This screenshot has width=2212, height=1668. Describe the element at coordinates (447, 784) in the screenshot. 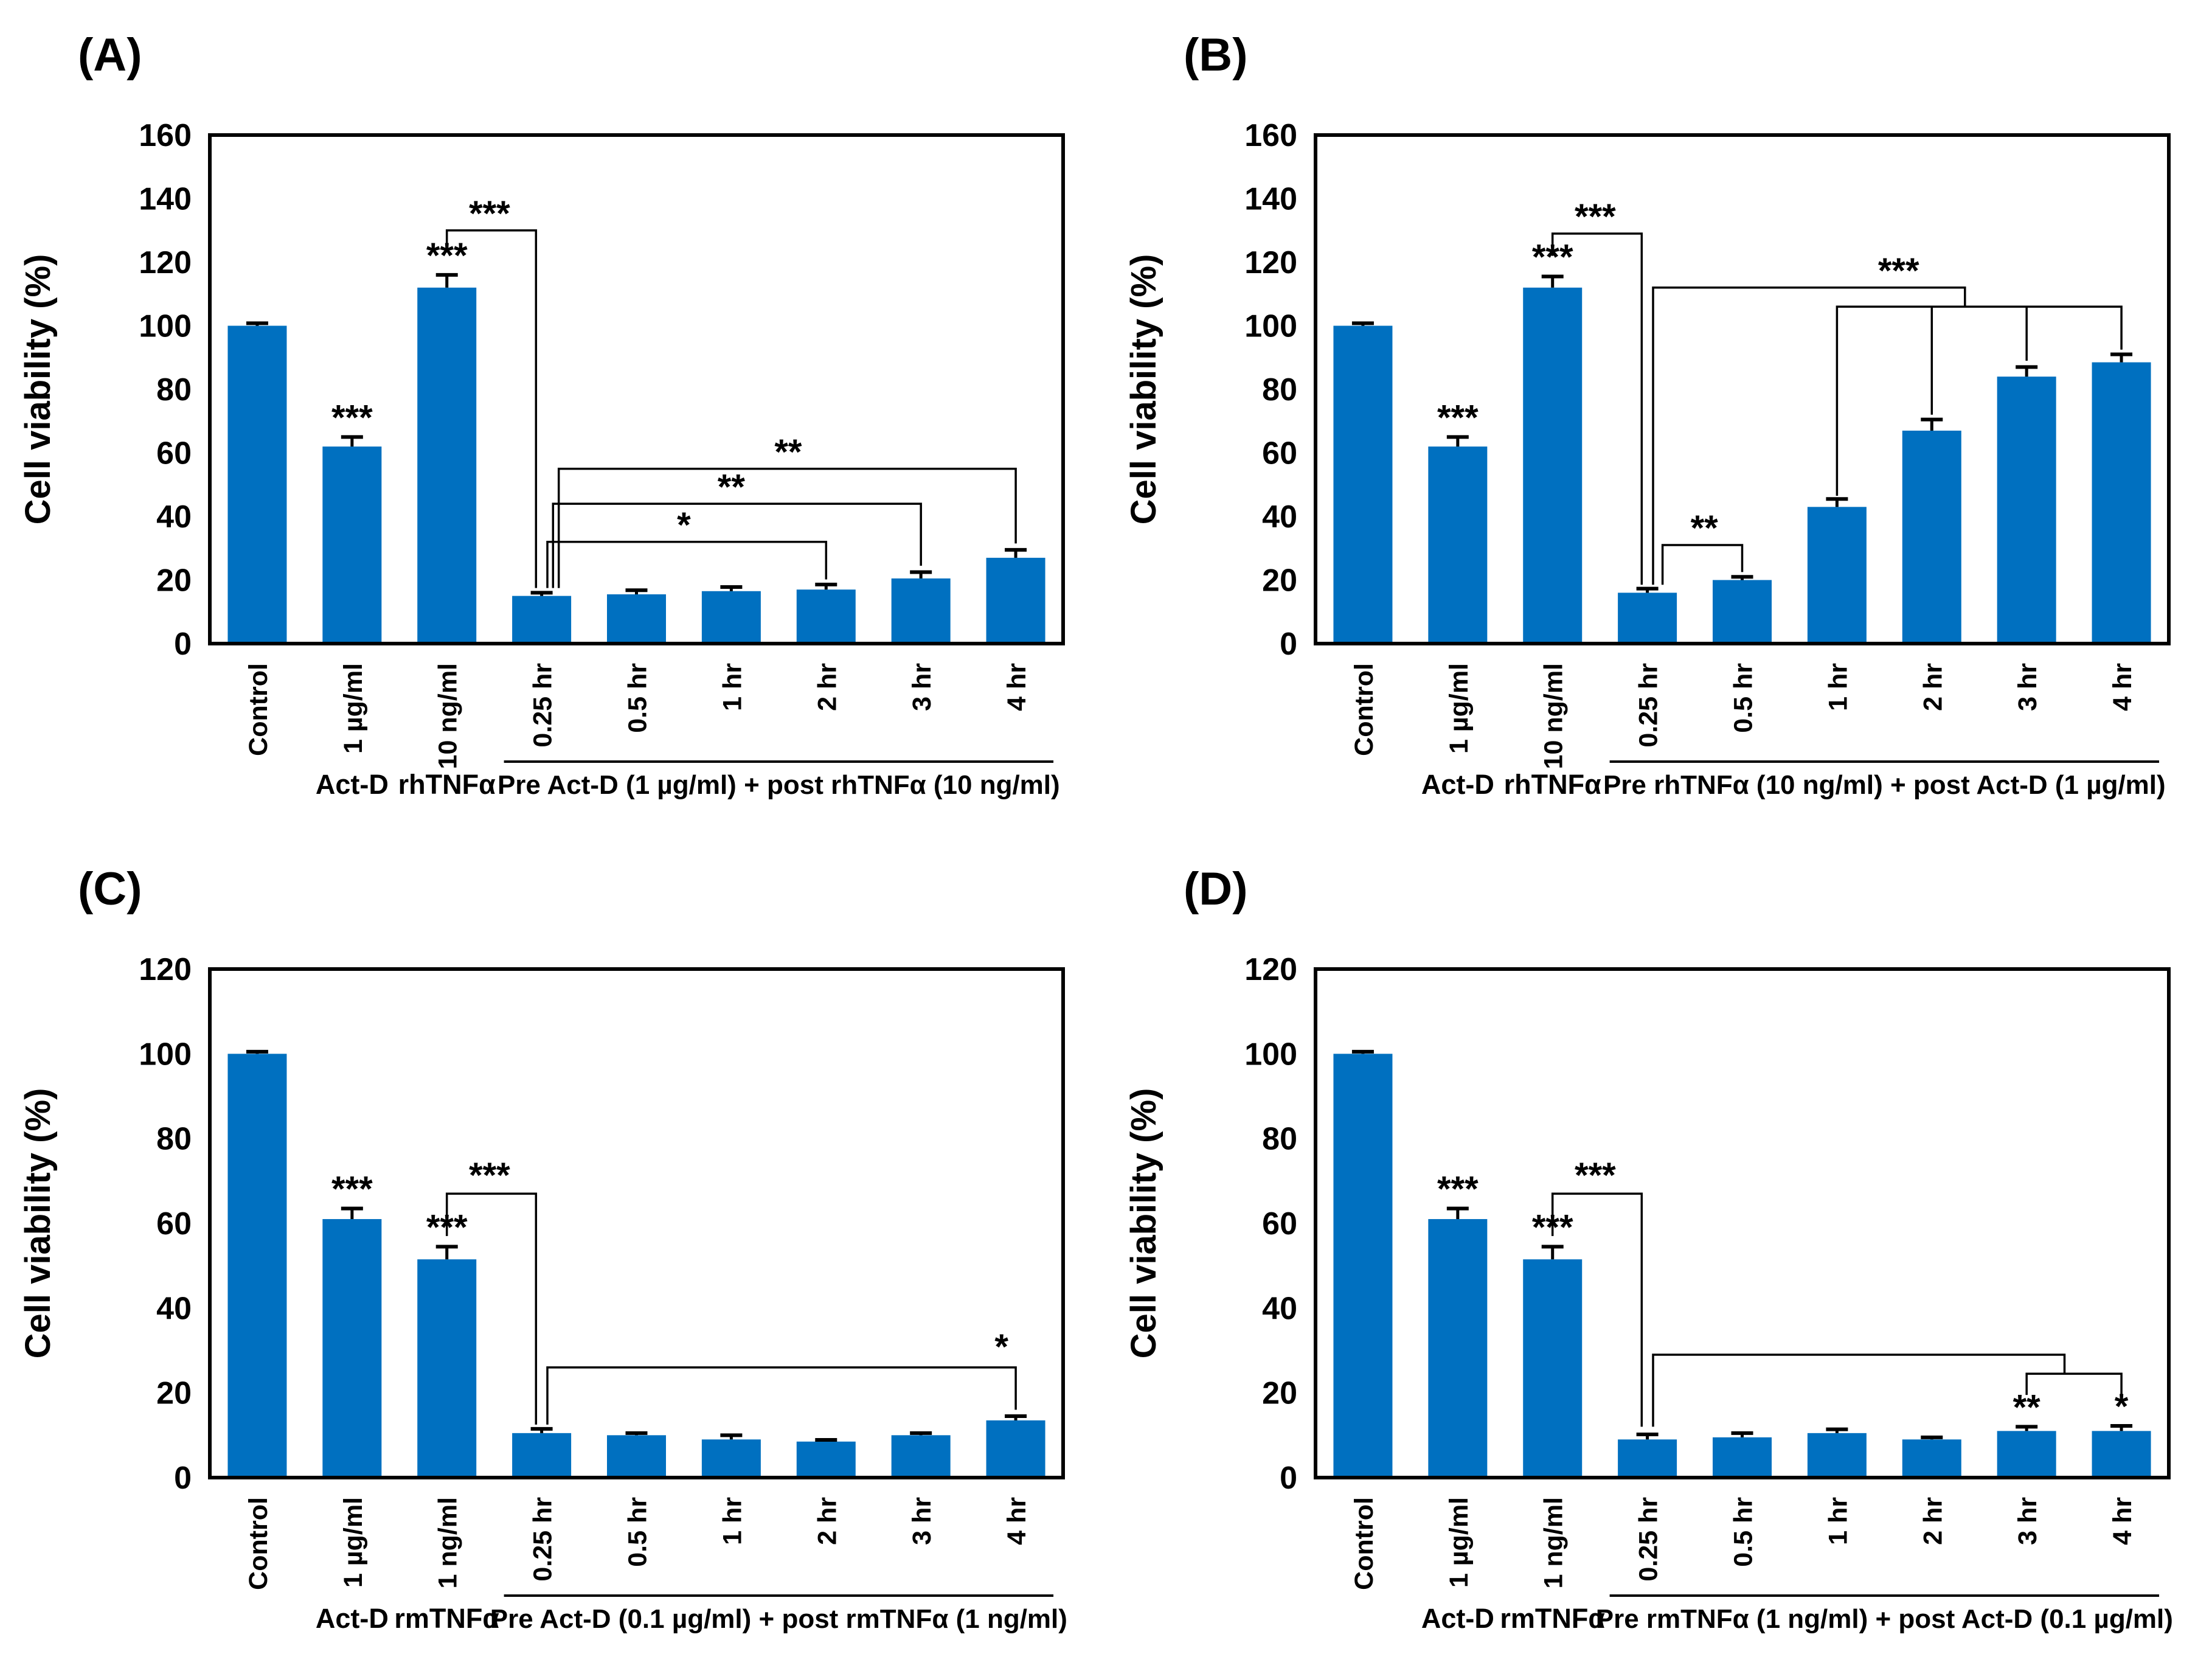

I see `group-label: rhTNFα` at that location.